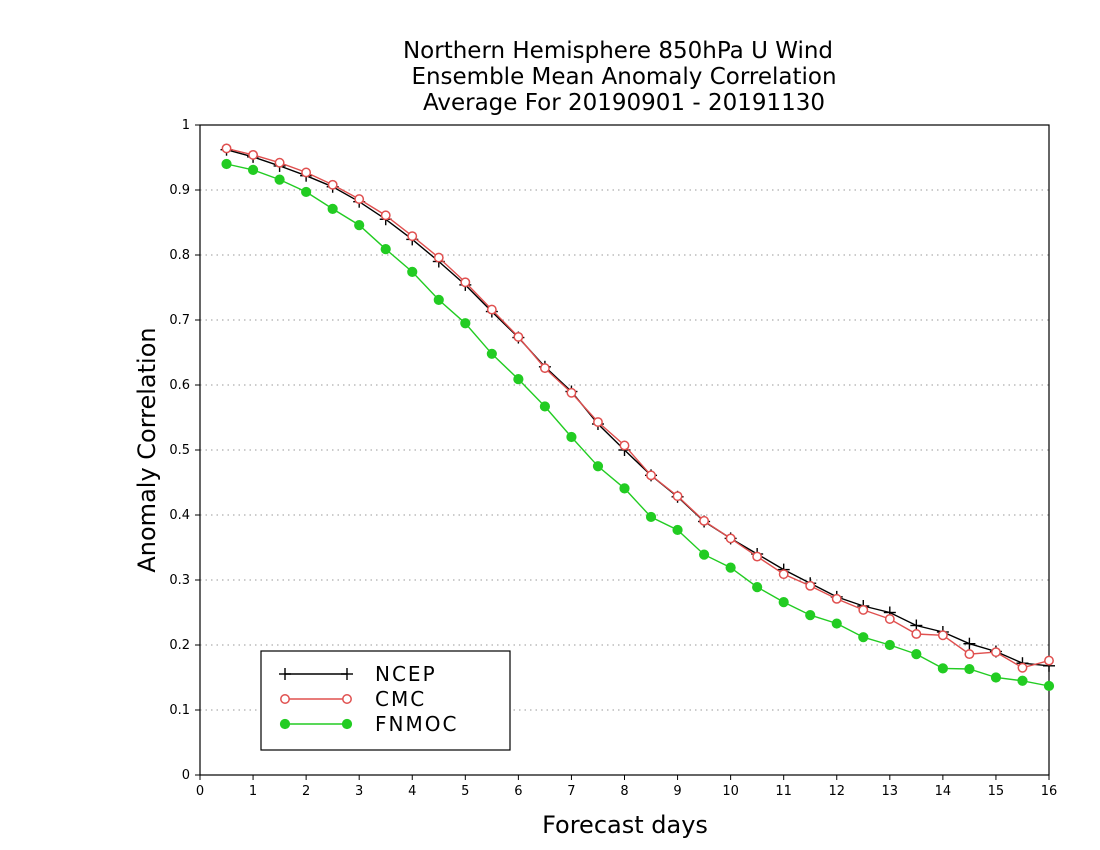 Image resolution: width=1100 pixels, height=850 pixels. I want to click on y-tick-label: 1, so click(186, 125).